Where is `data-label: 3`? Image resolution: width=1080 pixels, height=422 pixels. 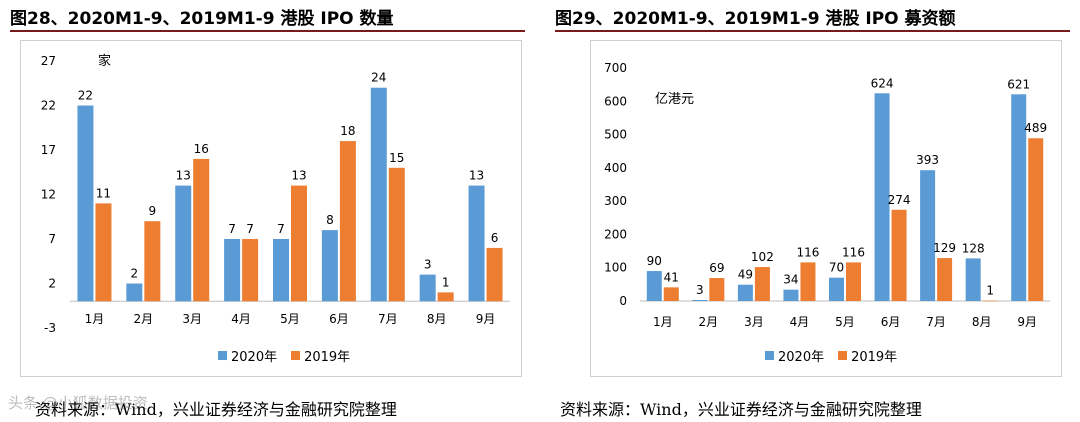 data-label: 3 is located at coordinates (700, 290).